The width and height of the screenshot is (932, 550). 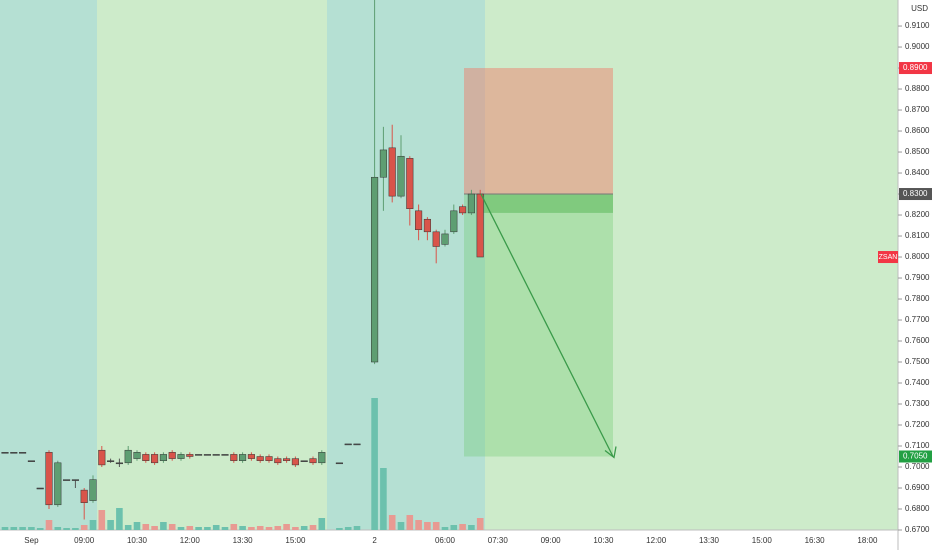 What do you see at coordinates (917, 235) in the screenshot?
I see `y-tick-label: 0.8100` at bounding box center [917, 235].